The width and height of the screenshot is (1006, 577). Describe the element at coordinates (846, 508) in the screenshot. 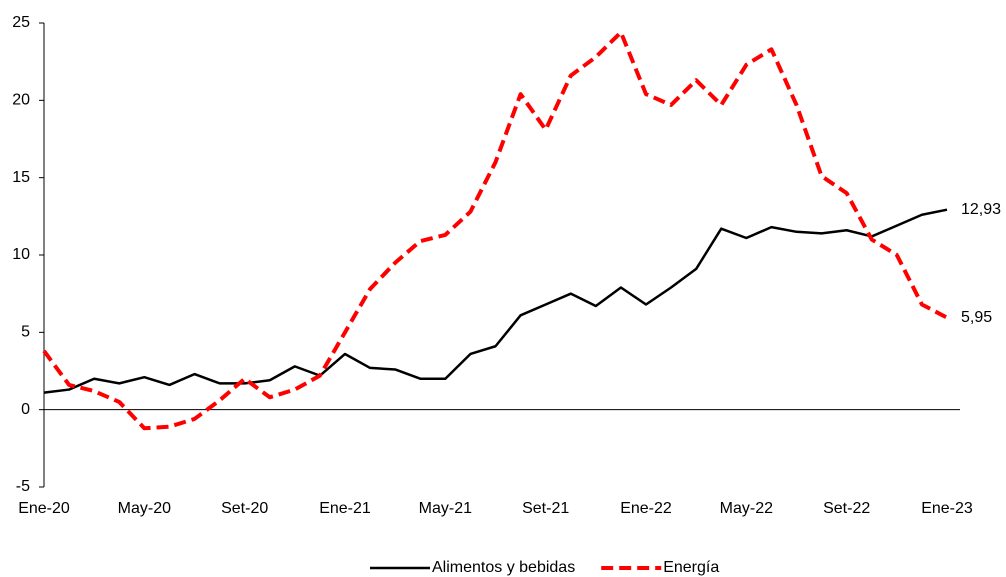

I see `x-tick-label: Set-22` at that location.